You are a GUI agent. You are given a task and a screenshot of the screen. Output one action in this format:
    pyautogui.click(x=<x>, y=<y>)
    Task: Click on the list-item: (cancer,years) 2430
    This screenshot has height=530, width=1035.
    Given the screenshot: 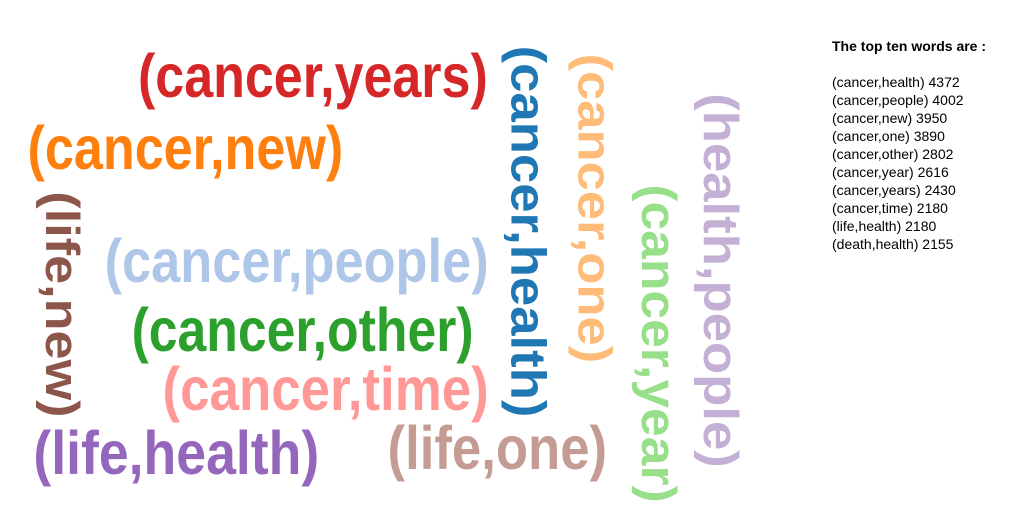 What is the action you would take?
    pyautogui.click(x=894, y=190)
    